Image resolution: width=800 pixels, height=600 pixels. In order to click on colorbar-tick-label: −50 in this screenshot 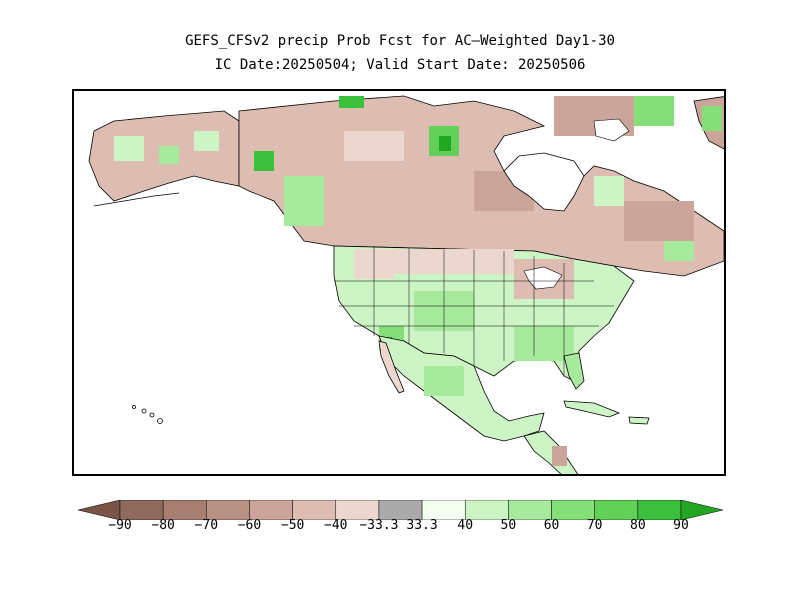, I will do `click(292, 525)`.